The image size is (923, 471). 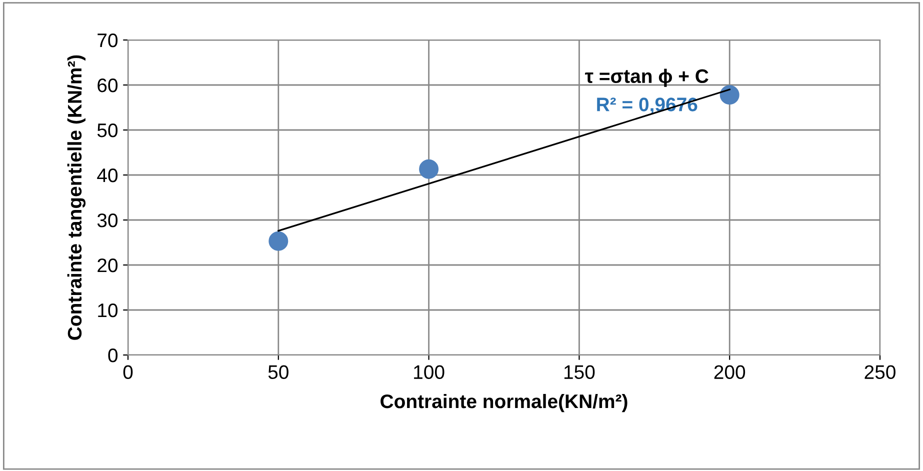 I want to click on y-axis-title: Contrainte tangentielle (KN/m²), so click(x=76, y=197).